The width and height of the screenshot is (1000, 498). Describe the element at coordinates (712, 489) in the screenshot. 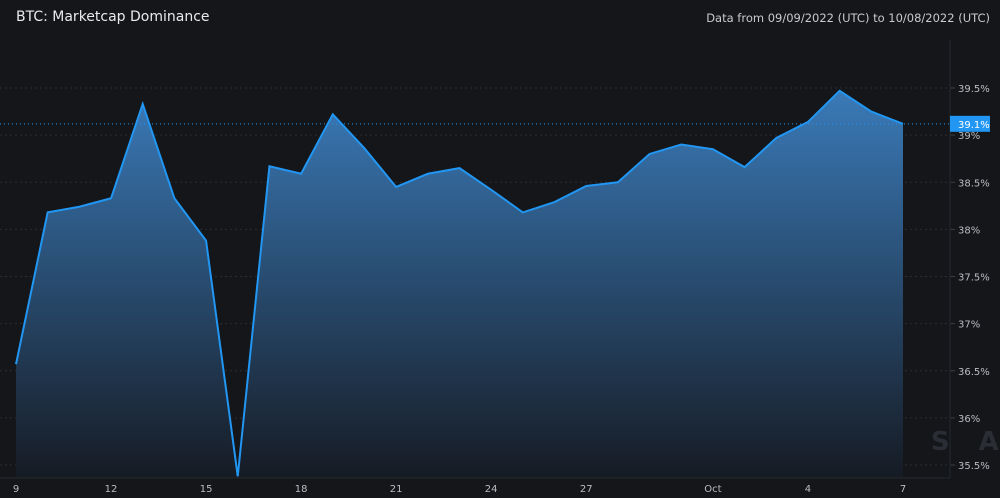

I see `x-tick-label: Oct` at that location.